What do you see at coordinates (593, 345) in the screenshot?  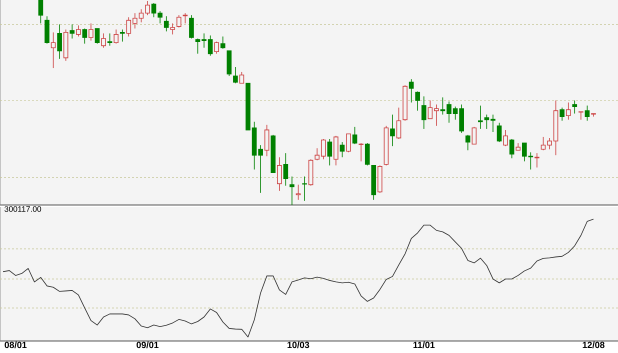 I see `x-tick-label: 12/08` at bounding box center [593, 345].